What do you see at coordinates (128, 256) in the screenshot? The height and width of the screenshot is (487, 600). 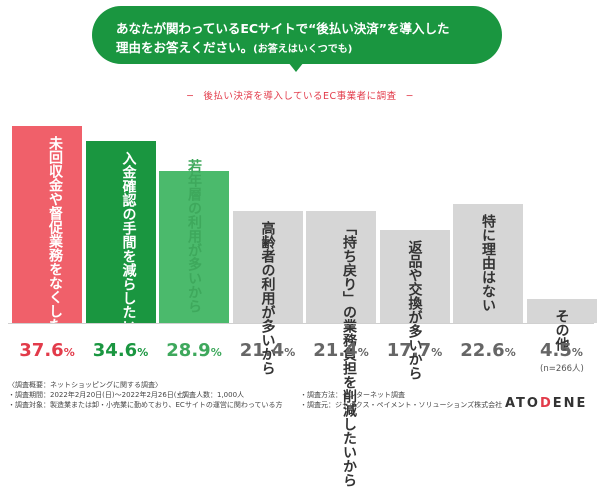 I see `bar-label-2: 入金確認の手間を減らしたいから` at bounding box center [128, 256].